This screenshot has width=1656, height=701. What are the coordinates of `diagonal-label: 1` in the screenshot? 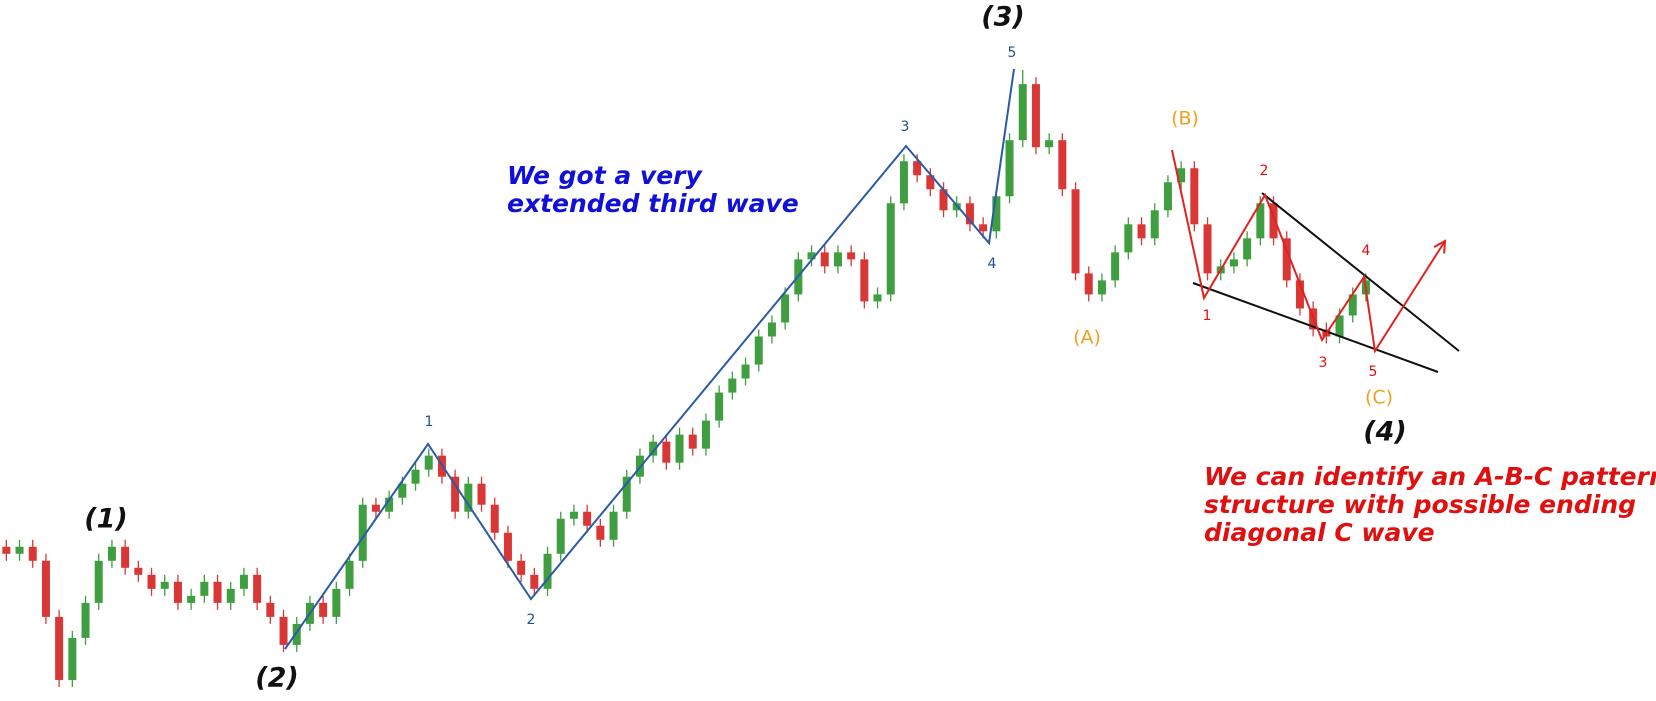 It's located at (1207, 316).